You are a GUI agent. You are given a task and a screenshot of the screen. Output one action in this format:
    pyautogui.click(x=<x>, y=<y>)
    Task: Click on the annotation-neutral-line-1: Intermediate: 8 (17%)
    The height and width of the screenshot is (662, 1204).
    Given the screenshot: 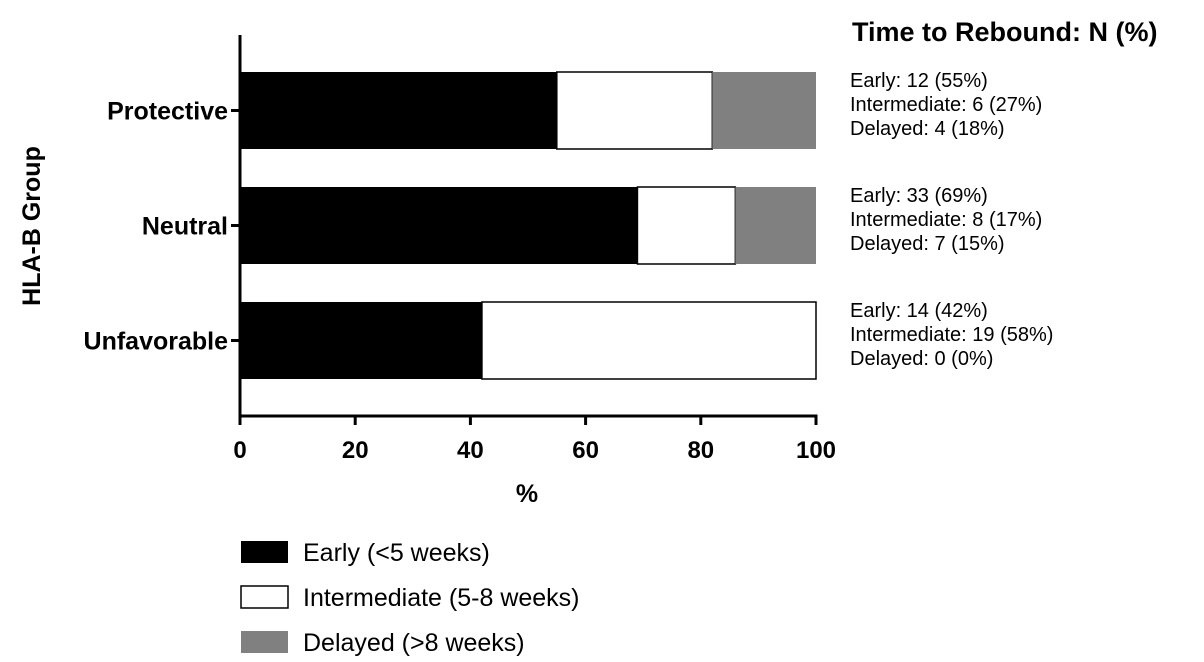 What is the action you would take?
    pyautogui.click(x=946, y=220)
    